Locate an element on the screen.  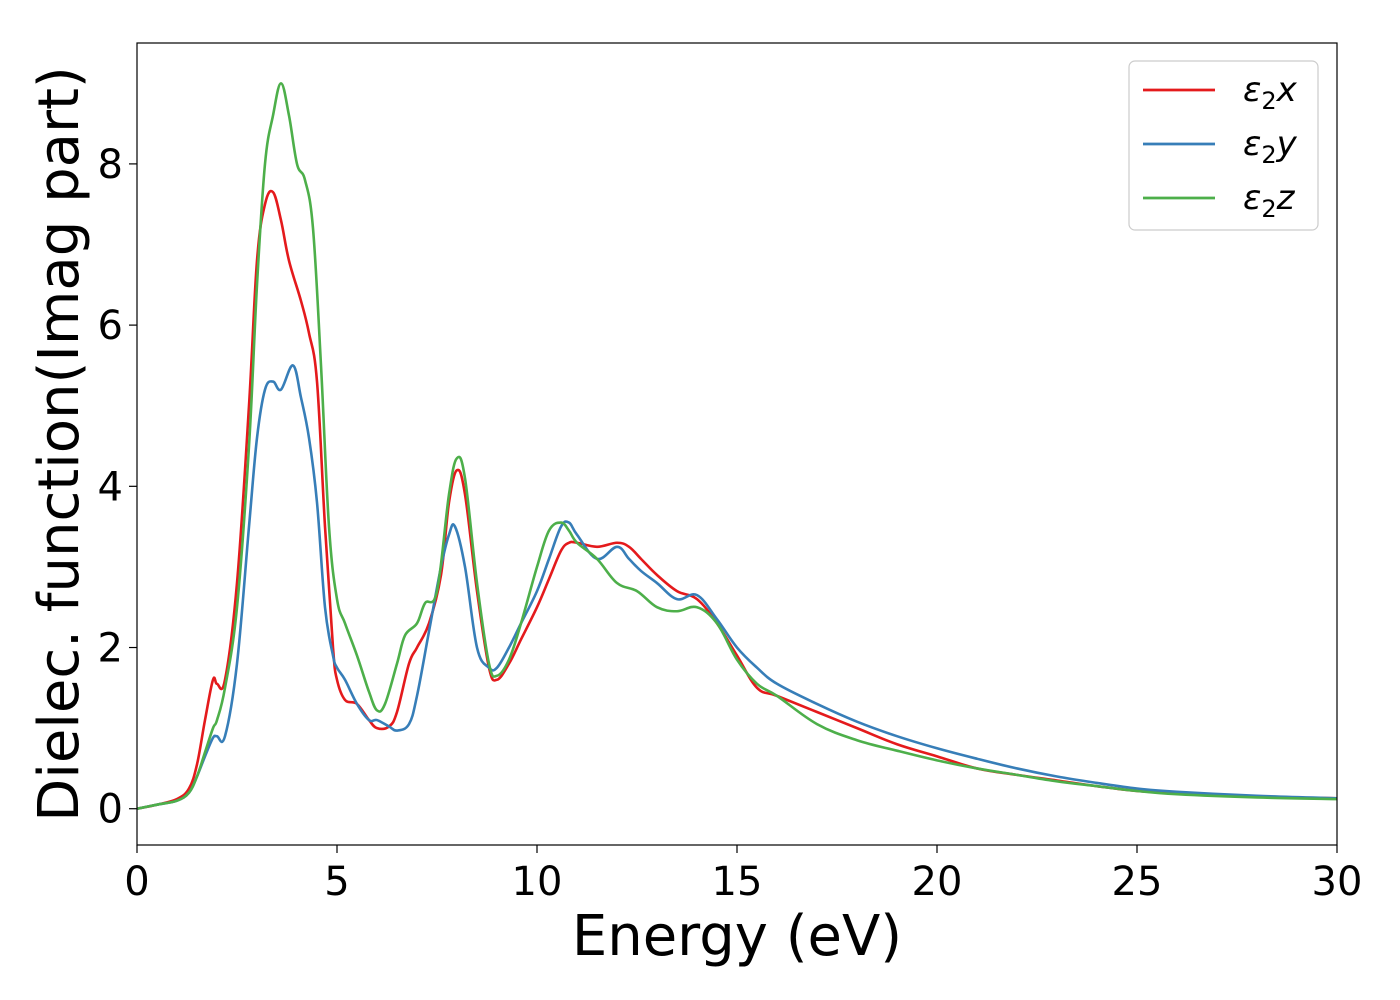
legend-box is located at coordinates (1223, 145).